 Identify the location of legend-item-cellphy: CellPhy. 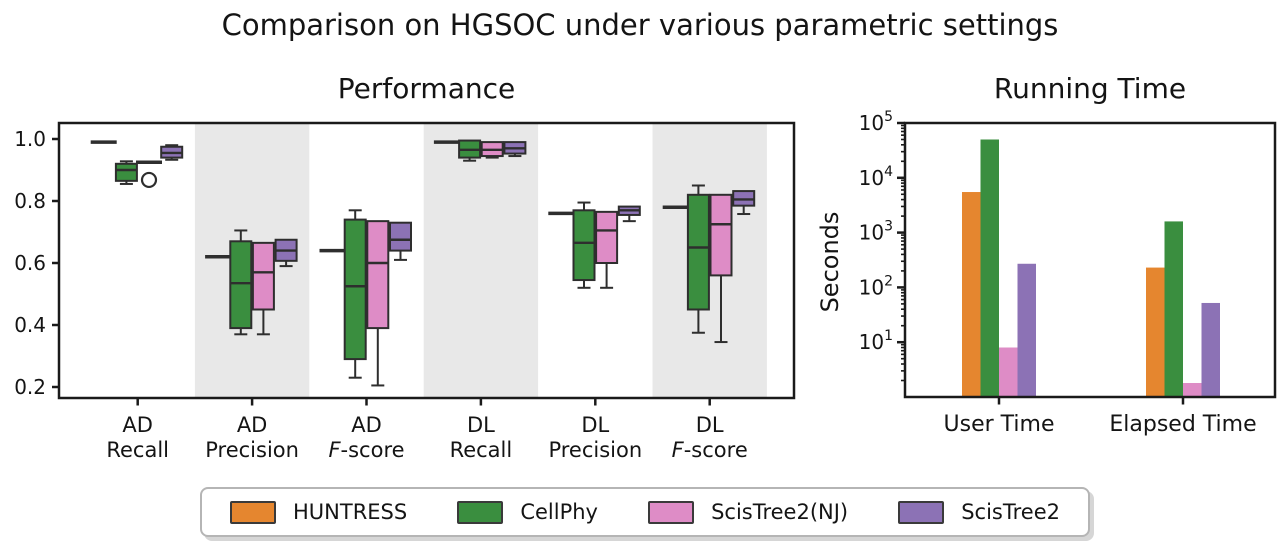
(527, 512).